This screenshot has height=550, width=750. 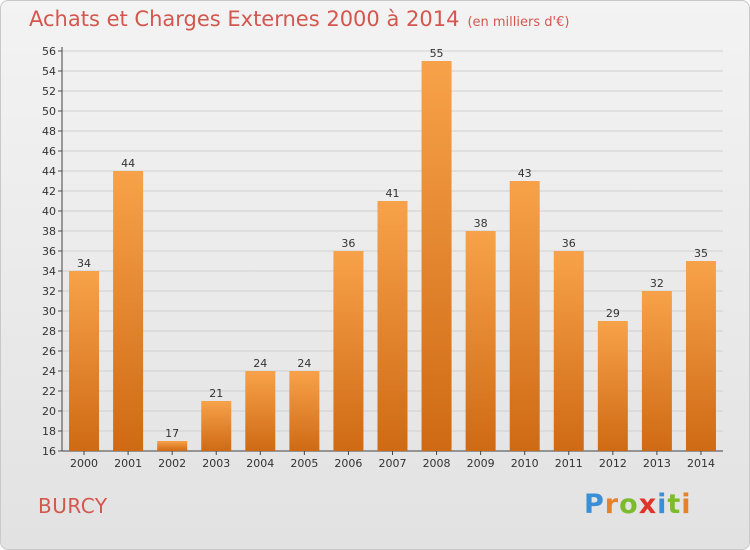 What do you see at coordinates (524, 316) in the screenshot?
I see `bar-2010` at bounding box center [524, 316].